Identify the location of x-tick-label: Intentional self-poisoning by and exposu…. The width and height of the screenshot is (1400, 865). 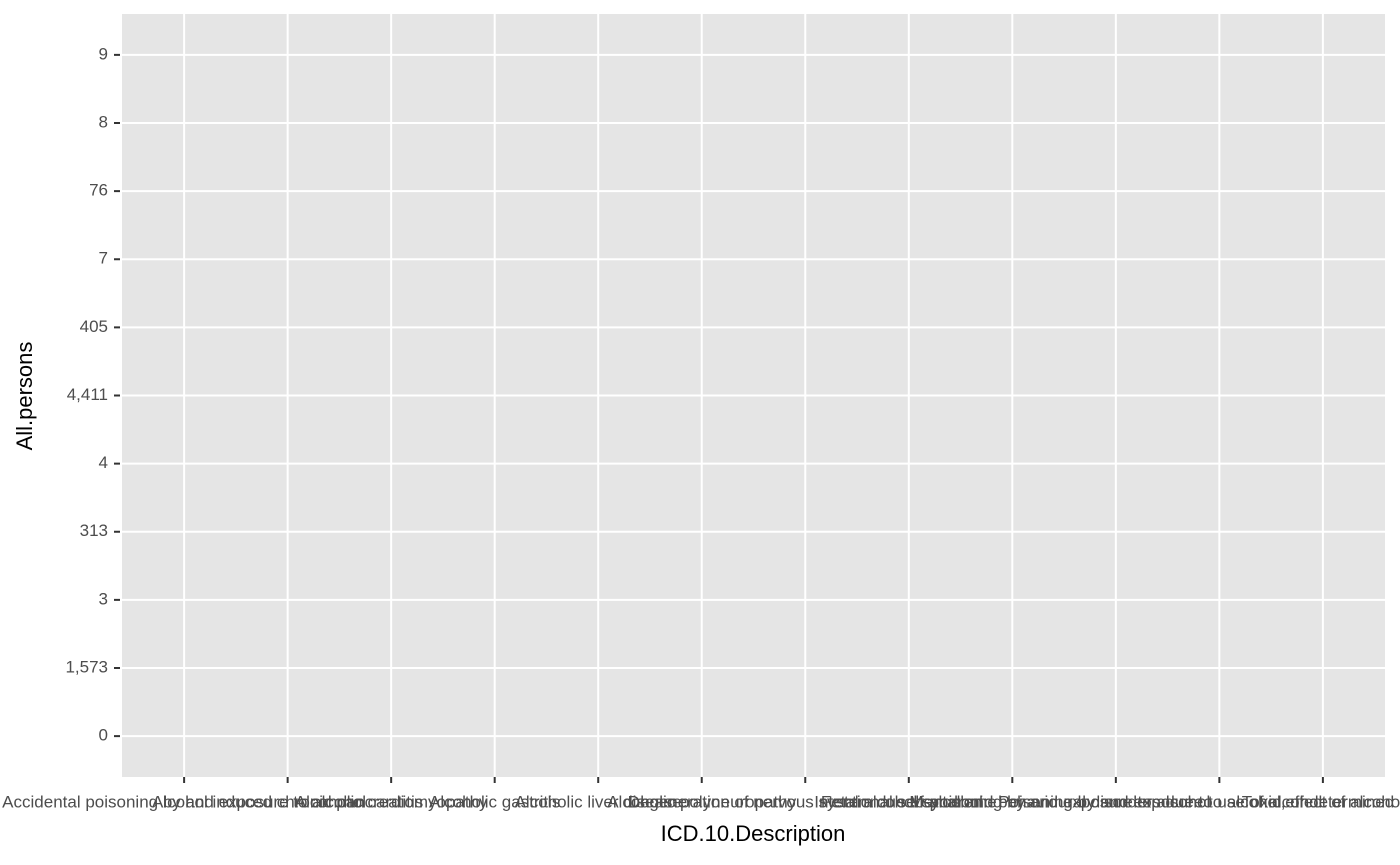
(1012, 801).